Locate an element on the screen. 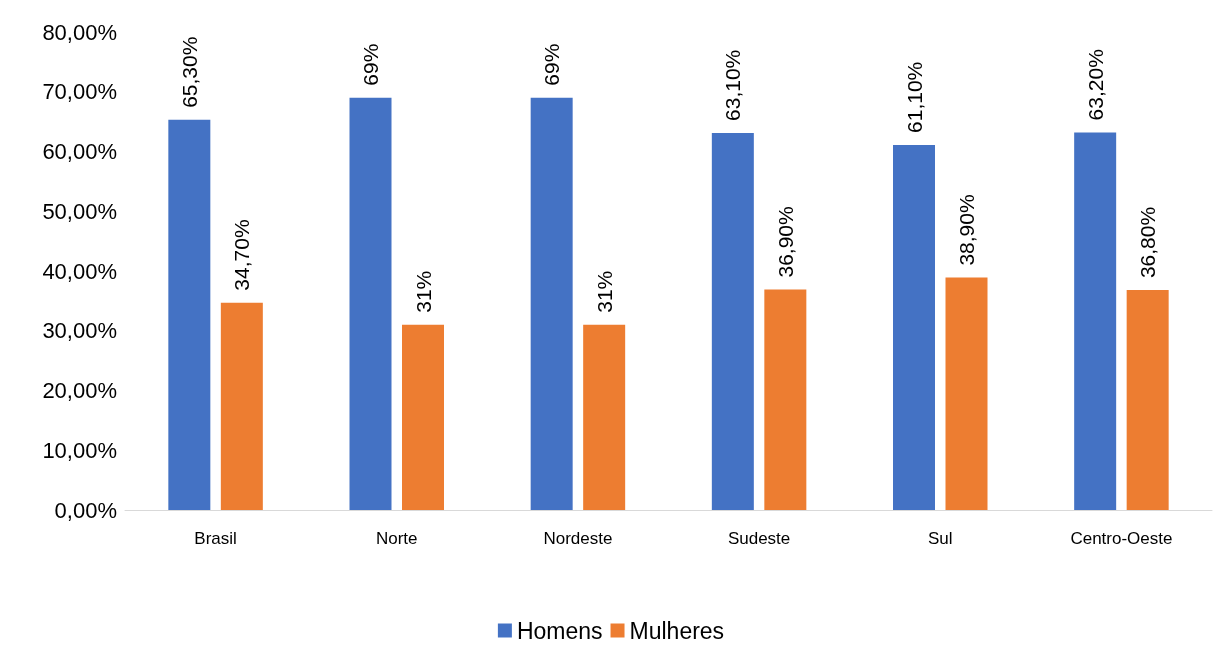 The width and height of the screenshot is (1222, 647). y-tick-label: 20,00% is located at coordinates (79, 390).